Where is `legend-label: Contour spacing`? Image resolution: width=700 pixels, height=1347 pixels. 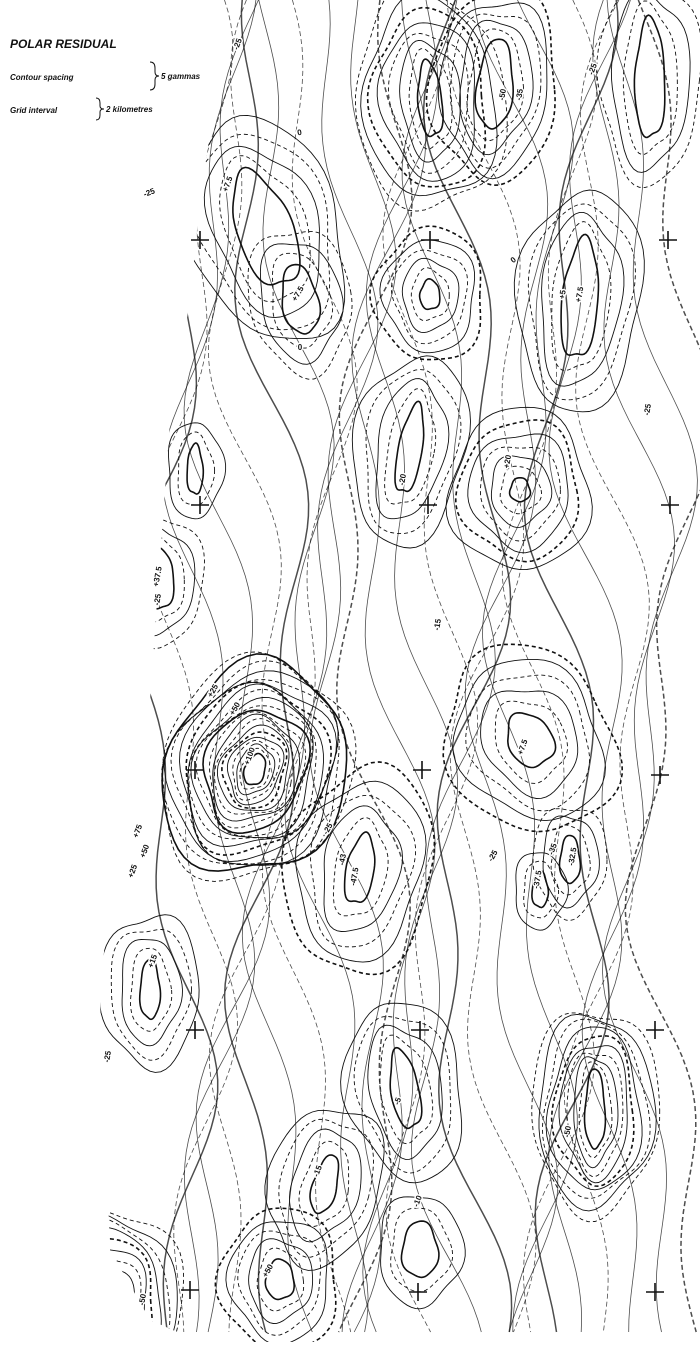 legend-label: Contour spacing is located at coordinates (42, 77).